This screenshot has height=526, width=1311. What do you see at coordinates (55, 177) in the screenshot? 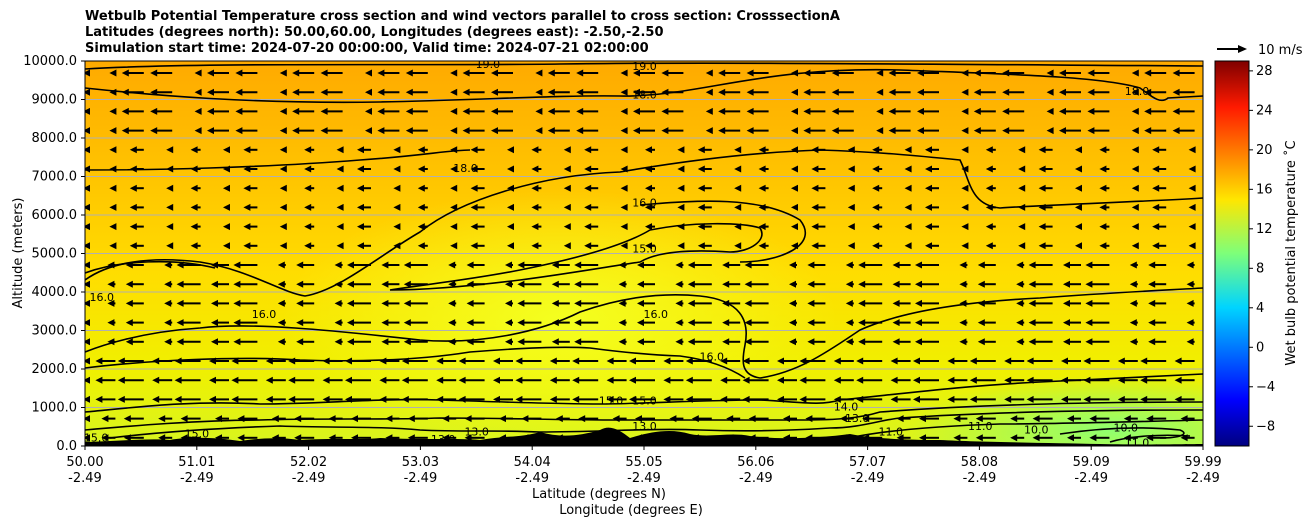
I see `y-tick-label: 7000.0` at bounding box center [55, 177].